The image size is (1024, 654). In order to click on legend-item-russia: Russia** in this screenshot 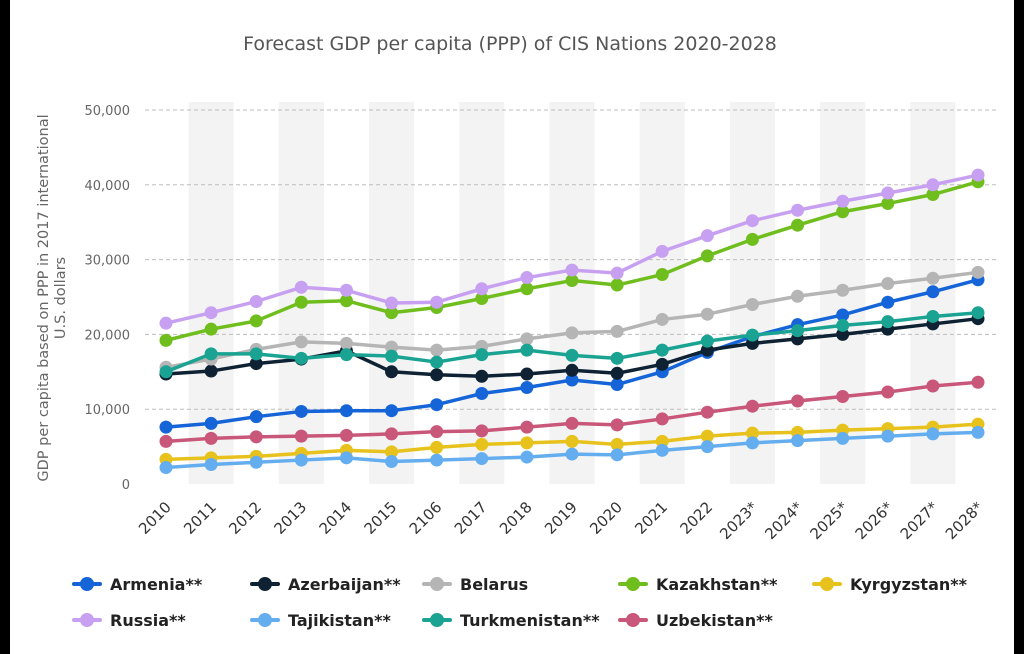, I will do `click(129, 620)`.